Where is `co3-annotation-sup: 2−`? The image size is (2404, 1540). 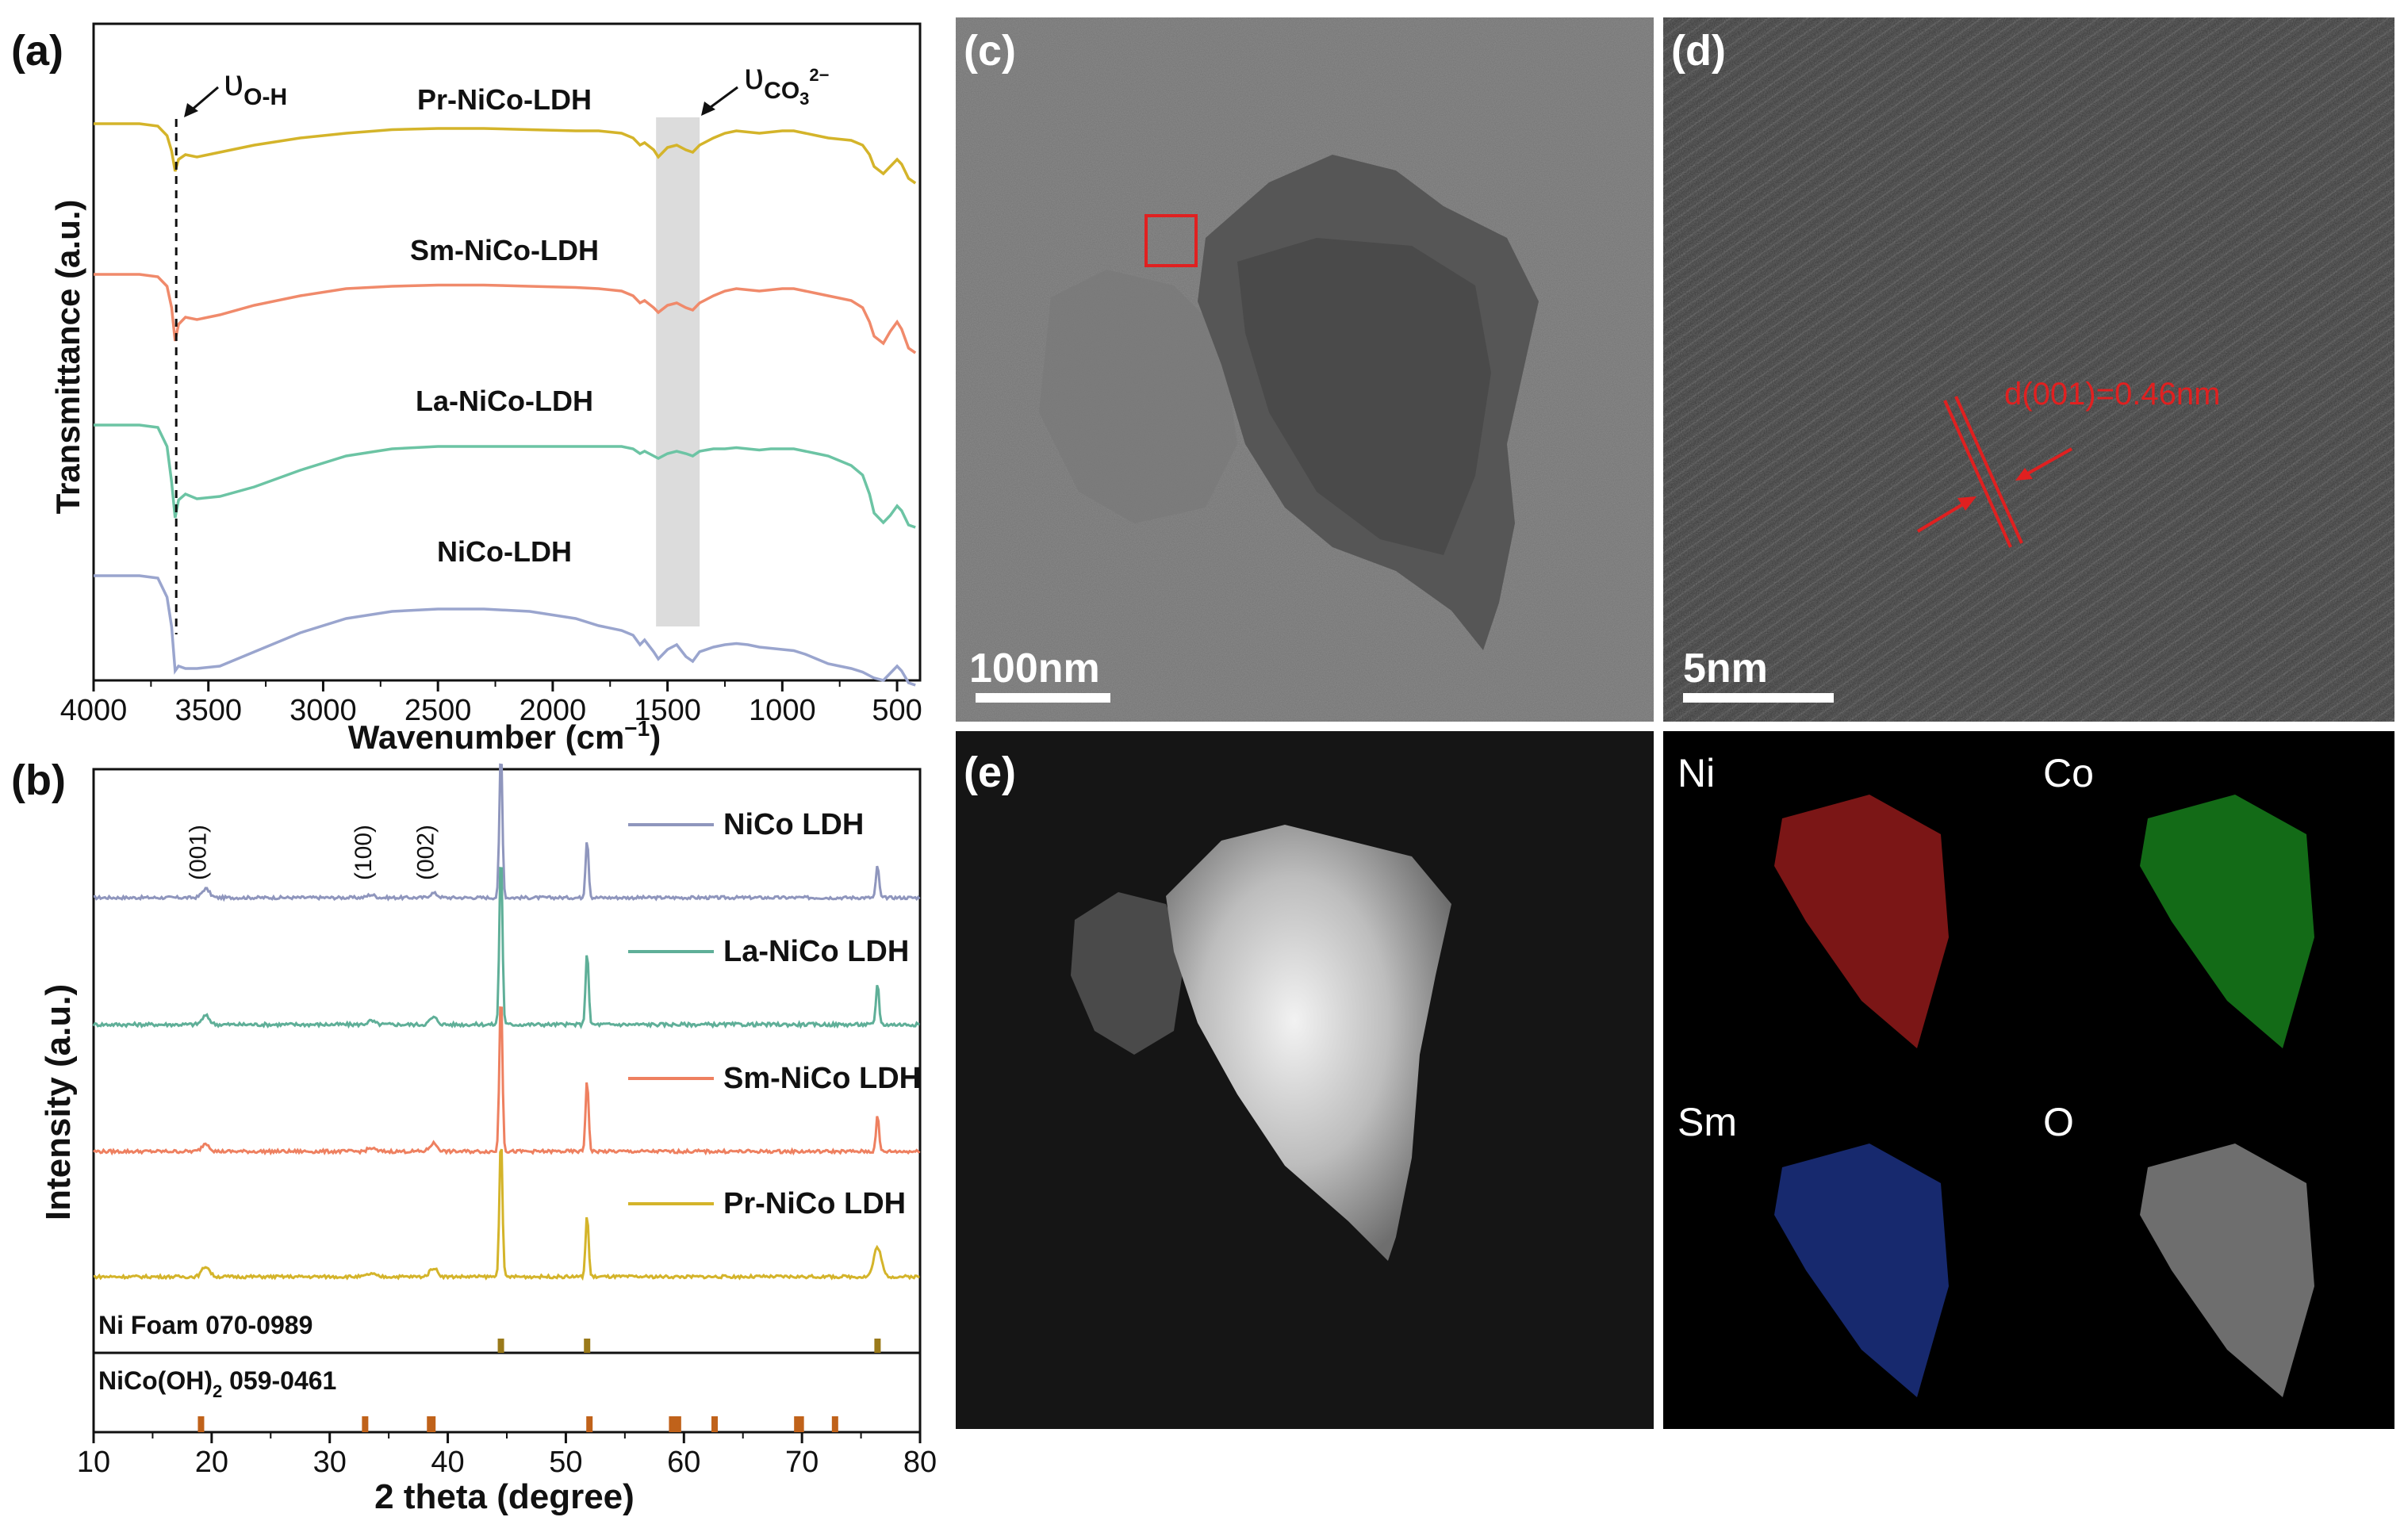 co3-annotation-sup: 2− is located at coordinates (819, 75).